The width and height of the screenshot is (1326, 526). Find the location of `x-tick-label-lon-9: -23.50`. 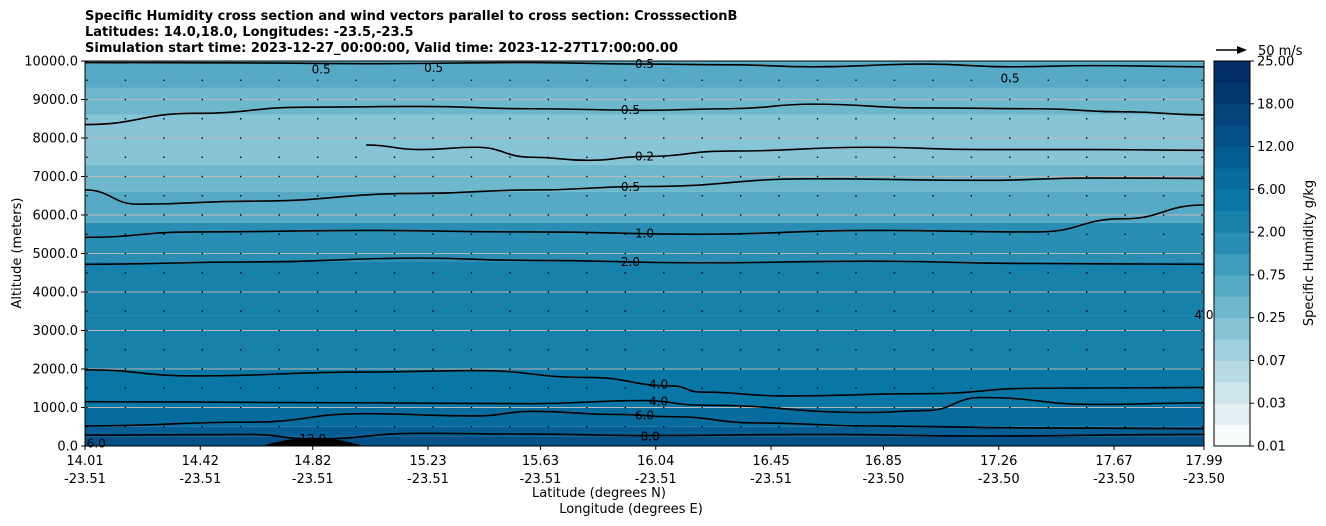

x-tick-label-lon-9: -23.50 is located at coordinates (1114, 479).